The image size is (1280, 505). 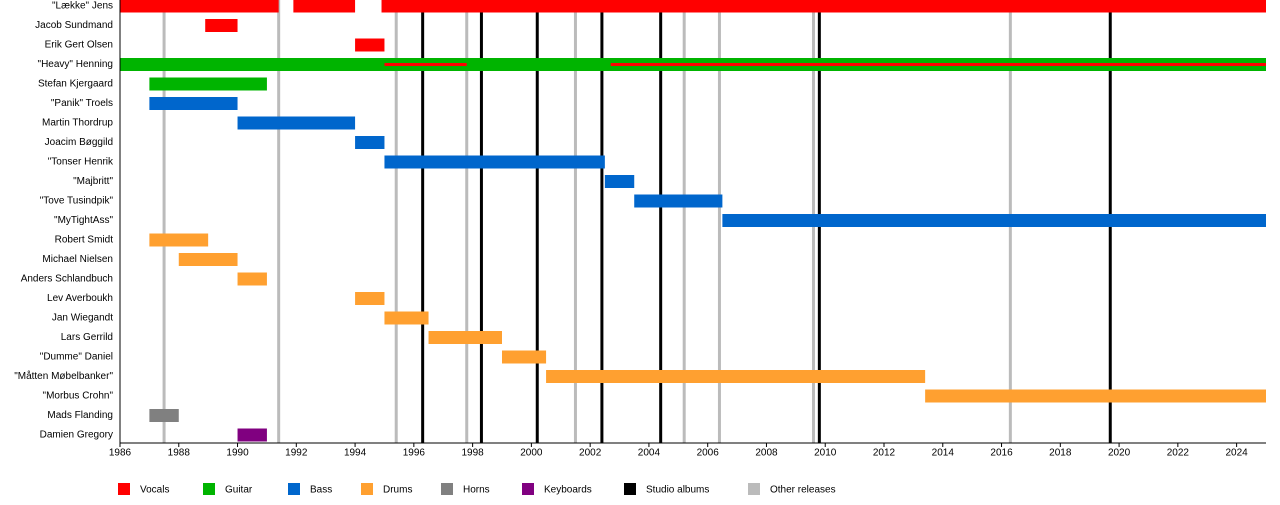 What do you see at coordinates (79, 142) in the screenshot?
I see `member-label: Joacim Bøggild` at bounding box center [79, 142].